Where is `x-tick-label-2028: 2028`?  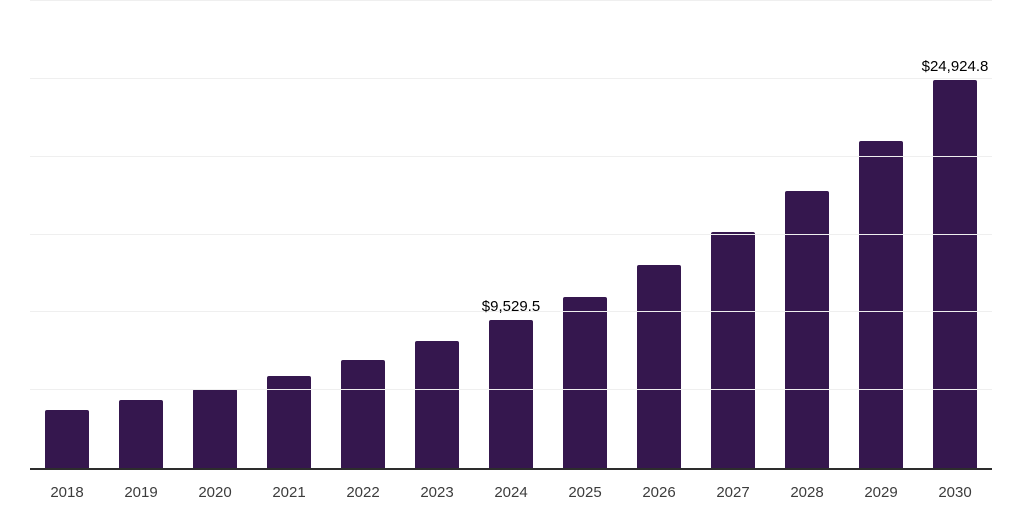
x-tick-label-2028: 2028 is located at coordinates (807, 492).